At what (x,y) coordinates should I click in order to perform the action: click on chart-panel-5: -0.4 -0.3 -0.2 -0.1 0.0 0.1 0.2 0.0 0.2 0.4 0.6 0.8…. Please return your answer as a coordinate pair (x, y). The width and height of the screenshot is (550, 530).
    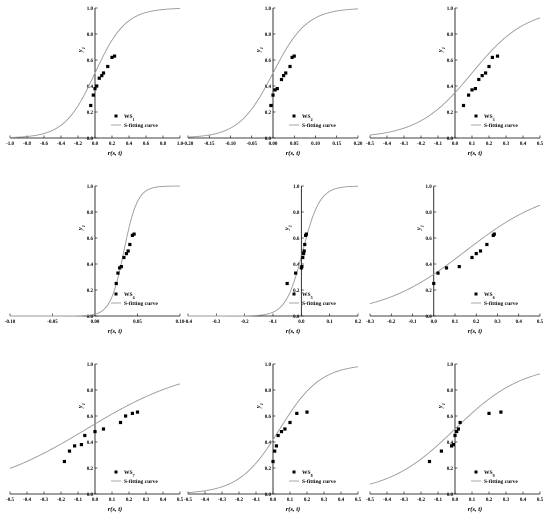
    Looking at the image, I should click on (273, 260).